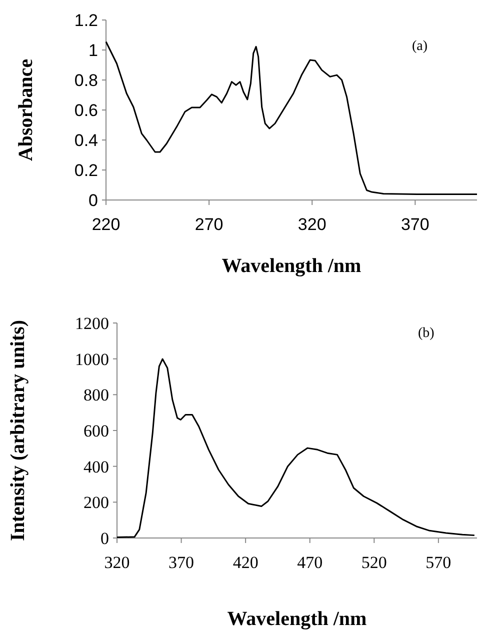 The image size is (479, 635). Describe the element at coordinates (426, 333) in the screenshot. I see `annotation: (b)` at that location.